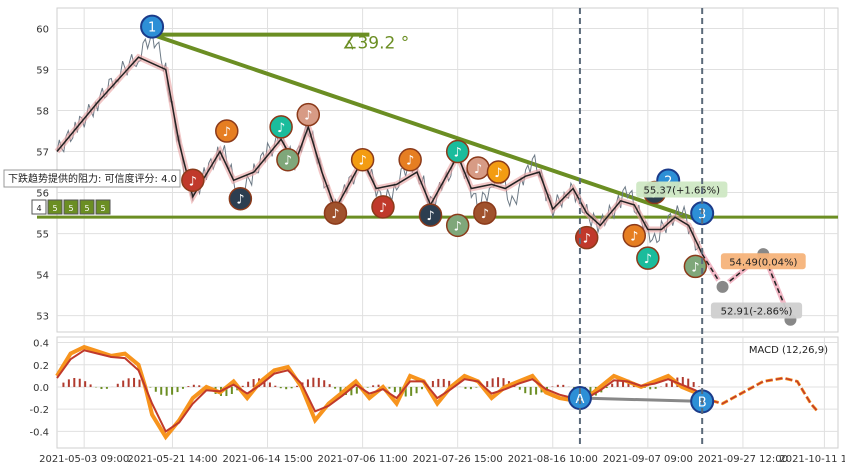 This screenshot has width=845, height=471. Describe the element at coordinates (42, 317) in the screenshot. I see `price-y-tick-label: 53` at that location.